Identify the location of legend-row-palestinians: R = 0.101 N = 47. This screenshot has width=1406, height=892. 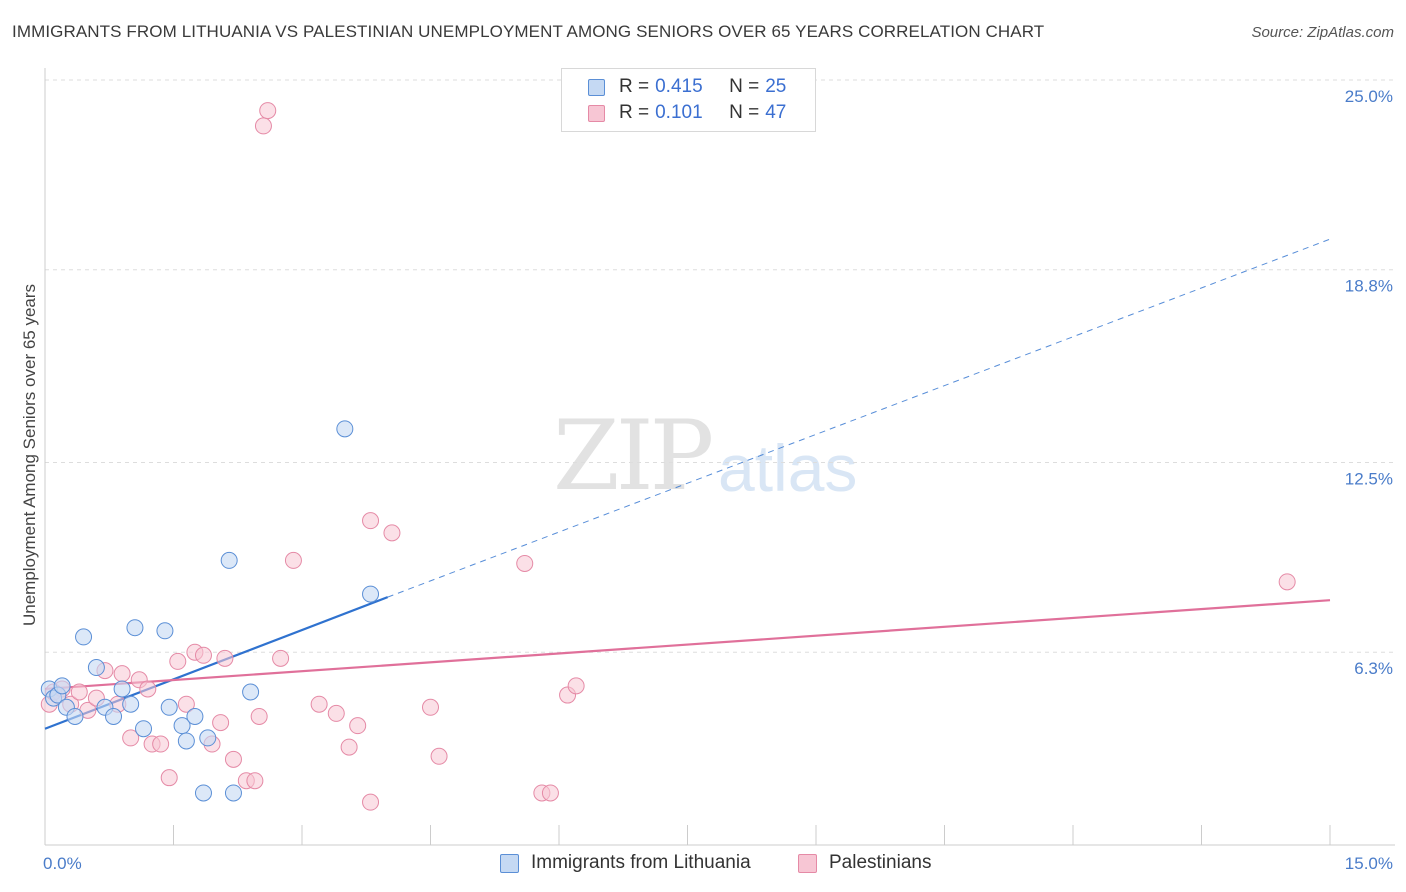
(687, 113).